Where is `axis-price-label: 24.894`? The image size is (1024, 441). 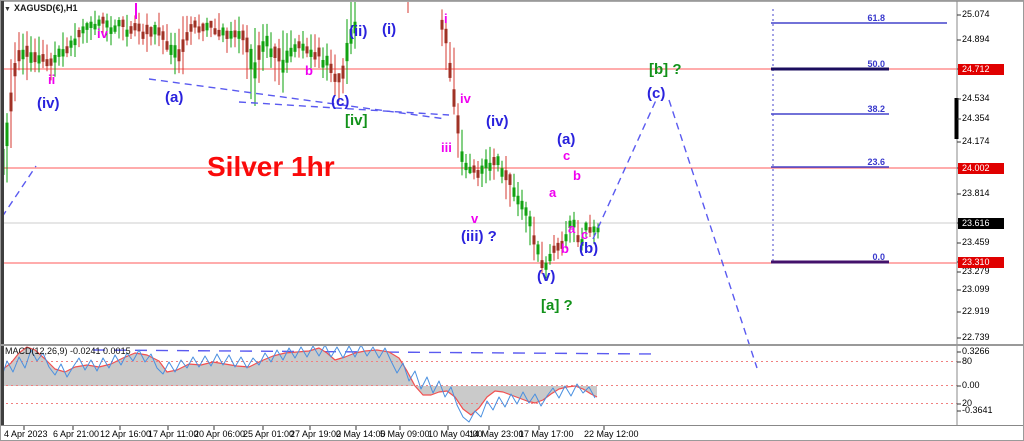 axis-price-label: 24.894 is located at coordinates (976, 39).